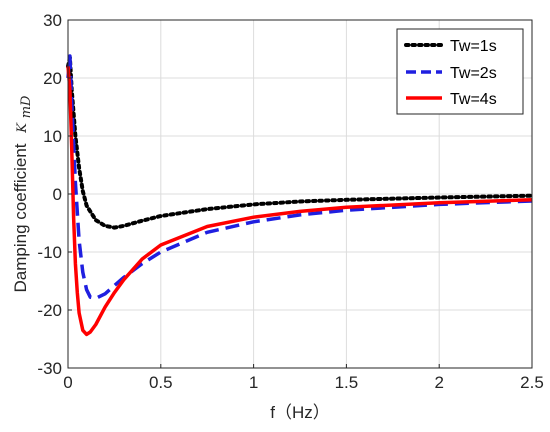  What do you see at coordinates (438, 382) in the screenshot?
I see `x-tick-label: 2` at bounding box center [438, 382].